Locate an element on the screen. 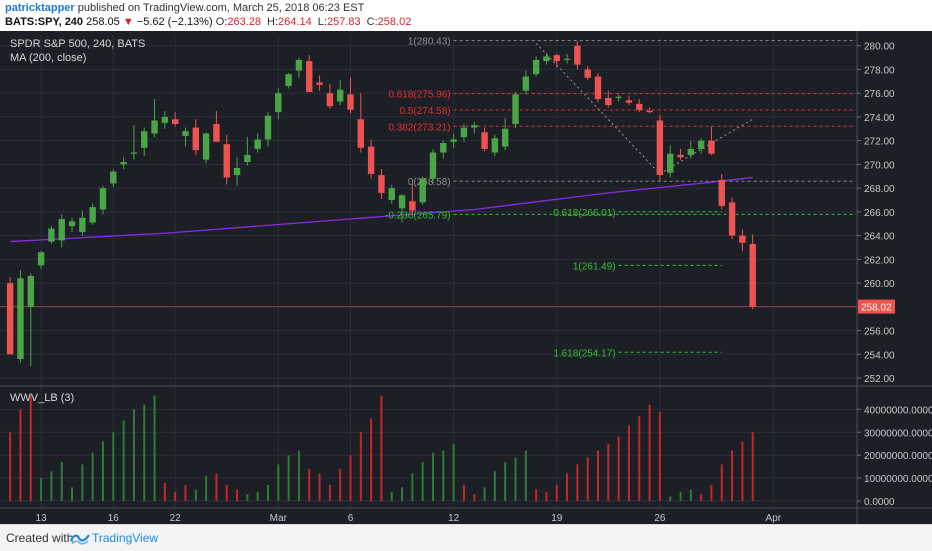  x-tick-label: 19 is located at coordinates (557, 518).